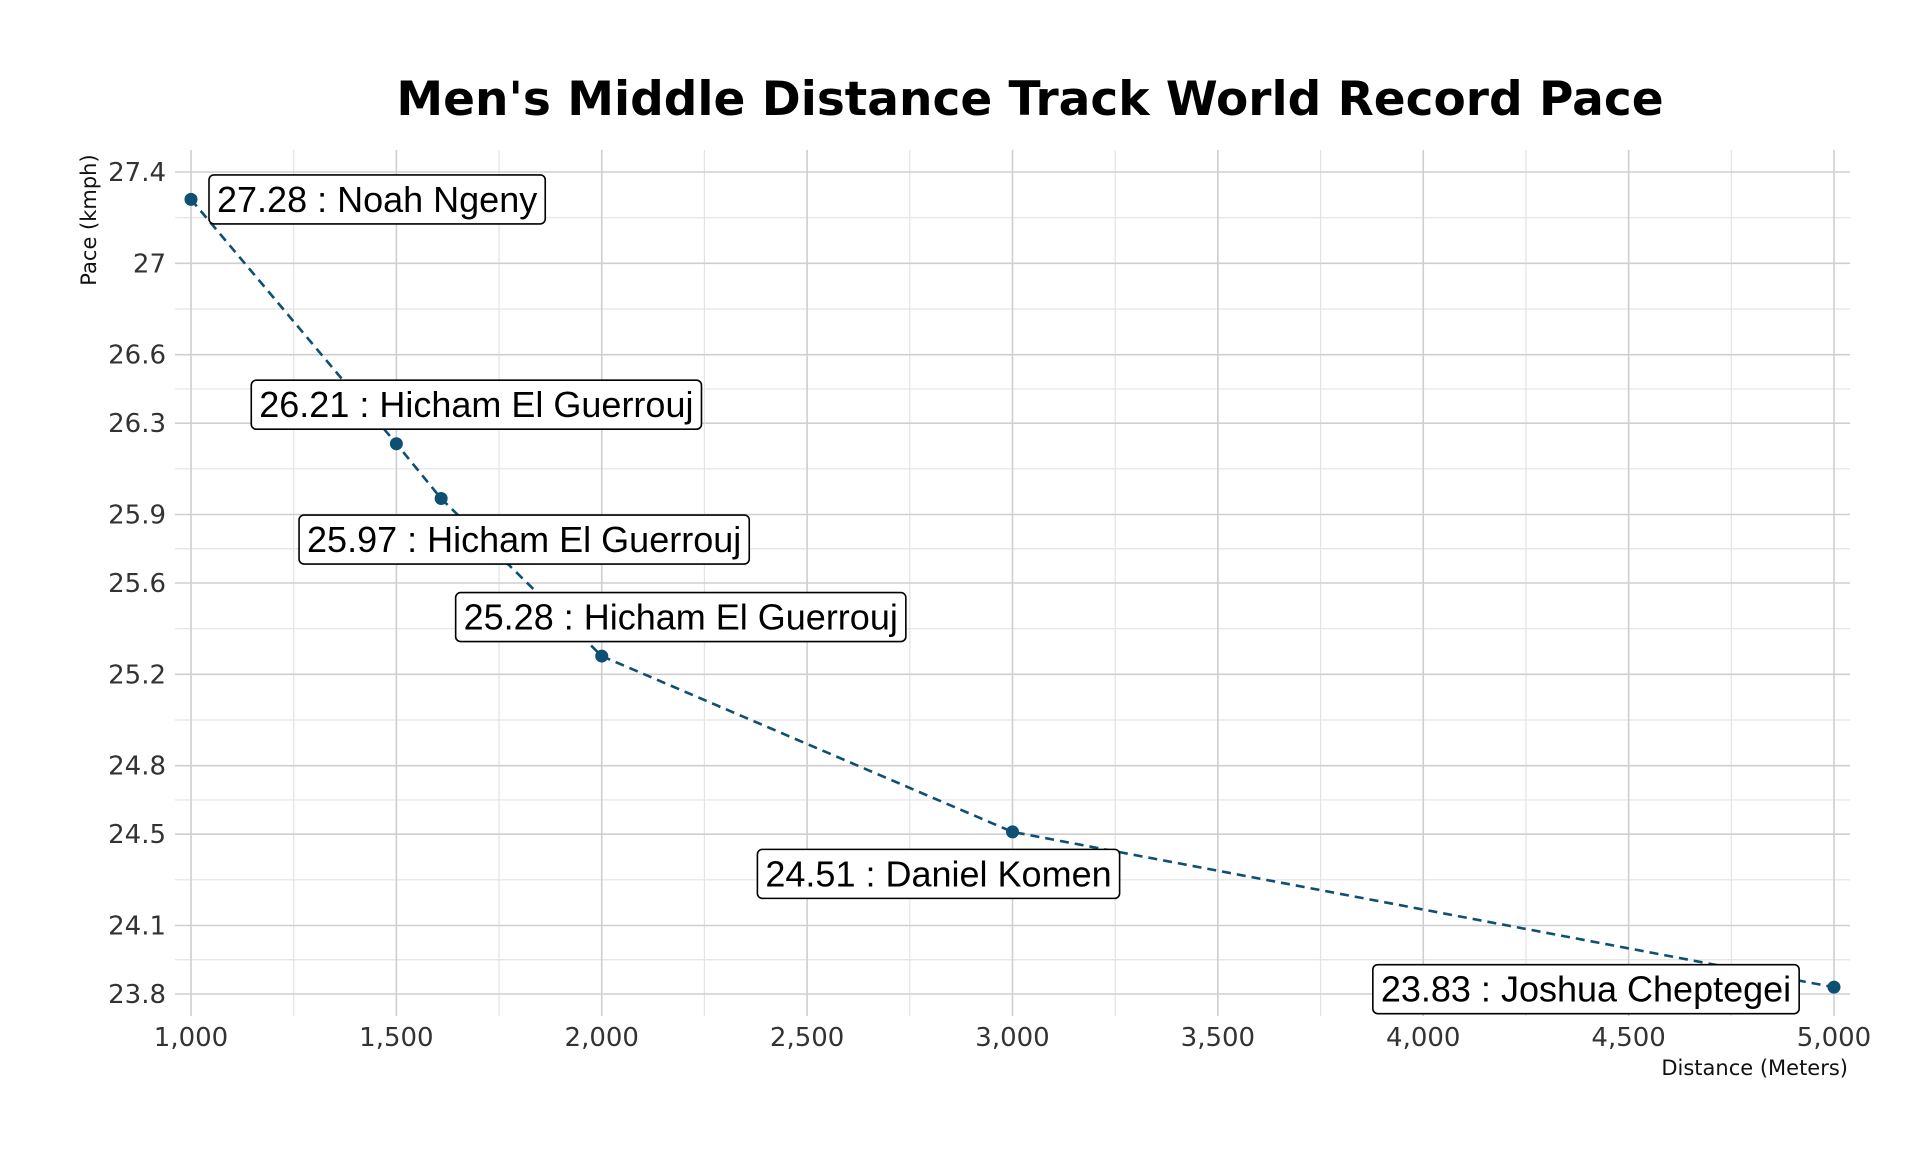 This screenshot has width=1920, height=1152. I want to click on data-label: 23.83 : Joshua Cheptegei, so click(1586, 989).